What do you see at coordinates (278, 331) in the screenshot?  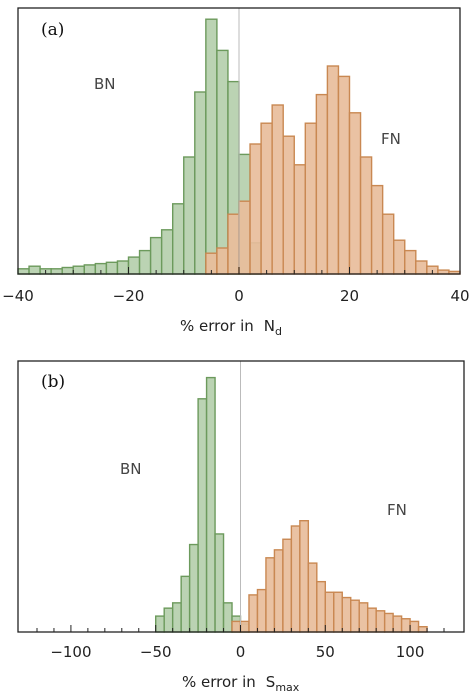 I see `panel-a-x-axis-title-subscript: d` at bounding box center [278, 331].